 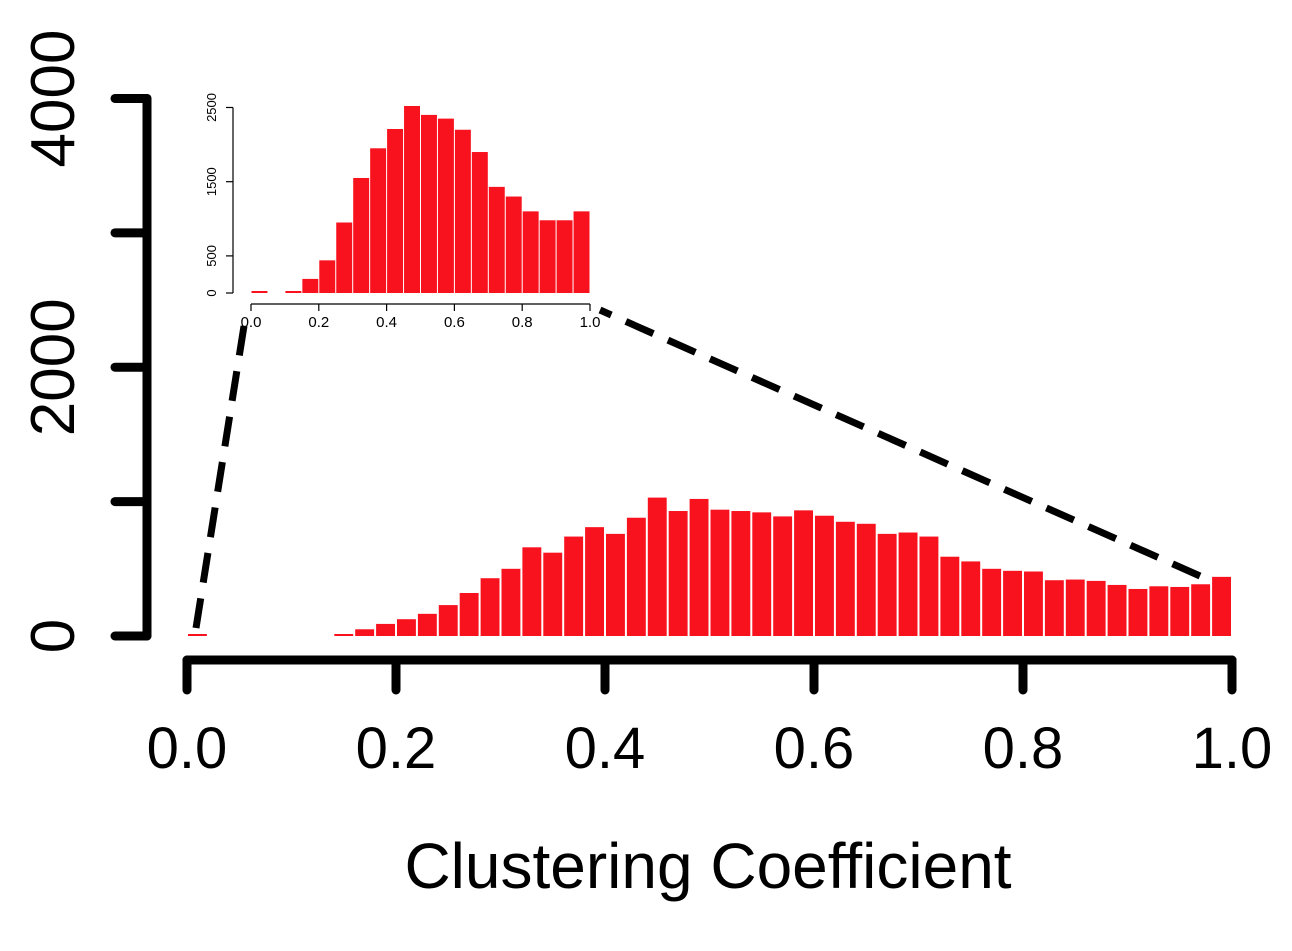 What do you see at coordinates (211, 107) in the screenshot?
I see `inset-y-tick-label: 2500` at bounding box center [211, 107].